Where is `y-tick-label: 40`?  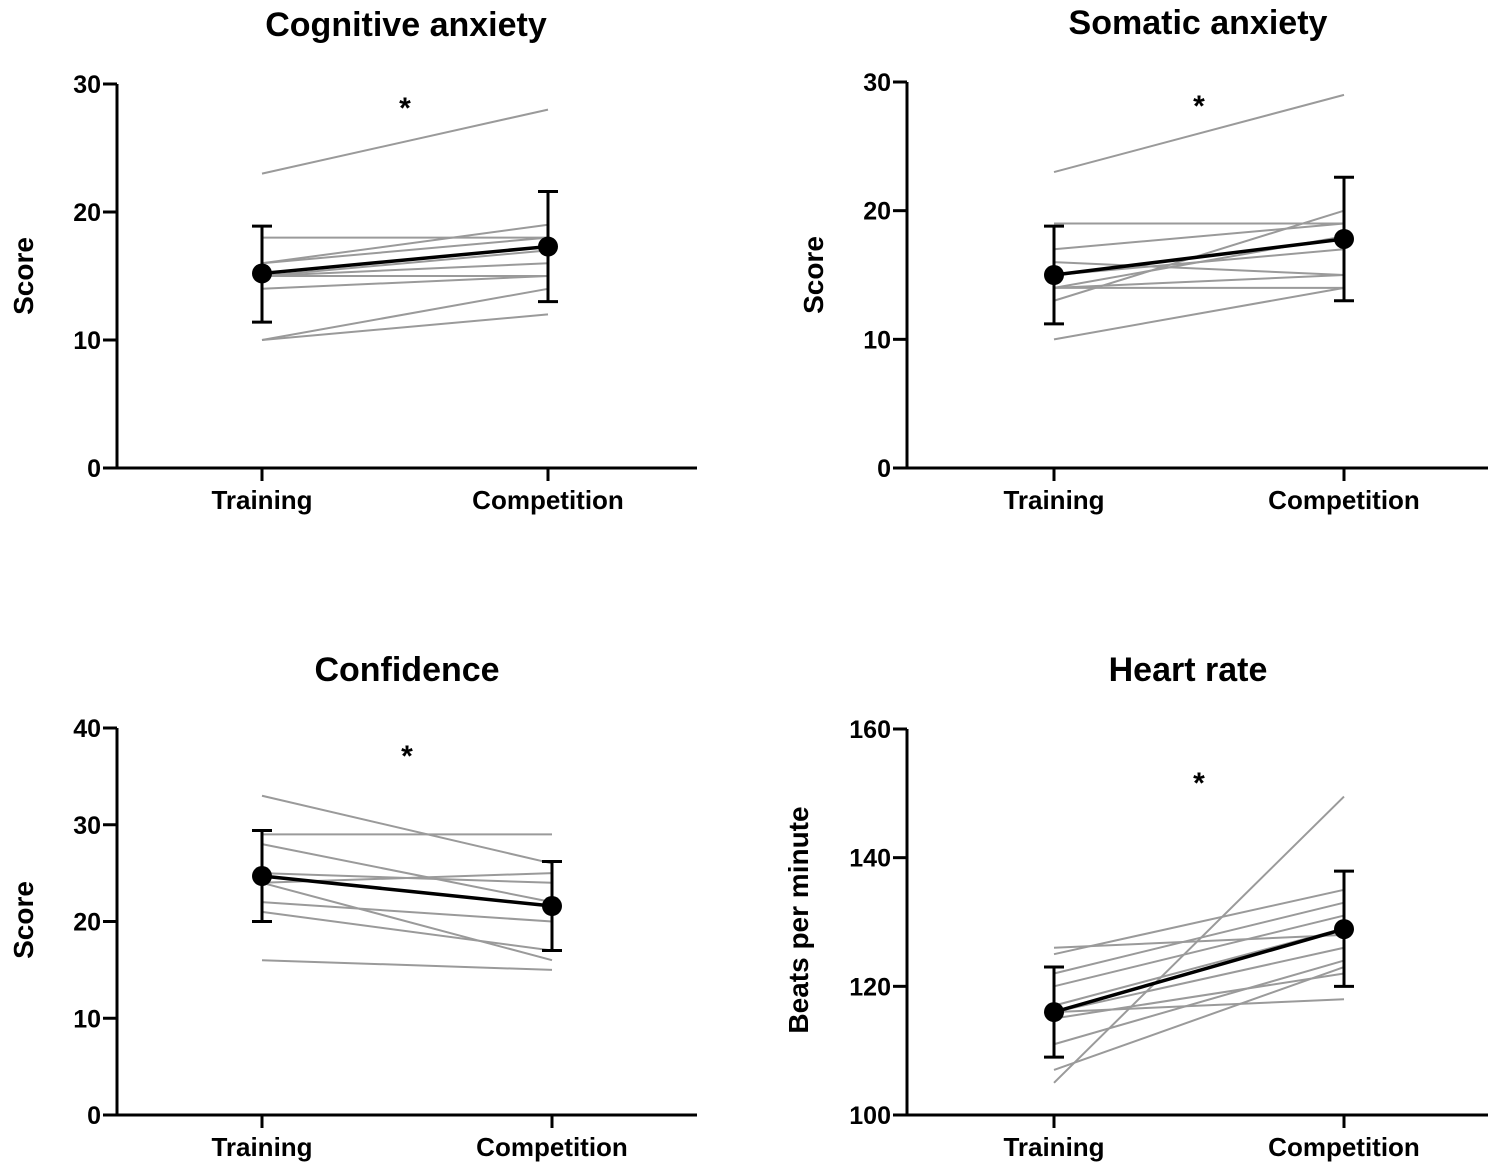 y-tick-label: 40 is located at coordinates (87, 729).